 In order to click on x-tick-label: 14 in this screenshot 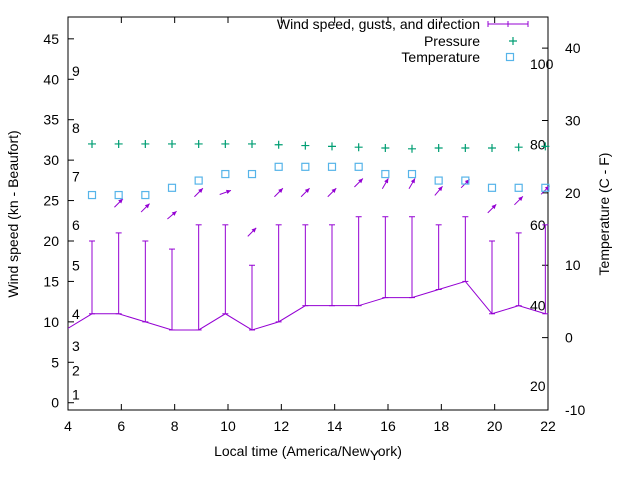, I will do `click(335, 426)`.